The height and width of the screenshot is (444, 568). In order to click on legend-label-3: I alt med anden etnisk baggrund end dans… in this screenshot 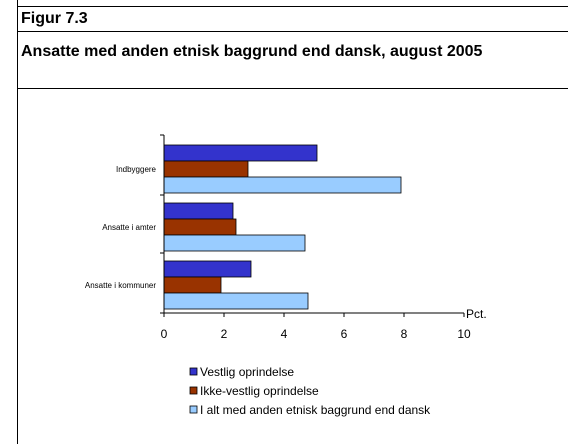, I will do `click(315, 410)`.